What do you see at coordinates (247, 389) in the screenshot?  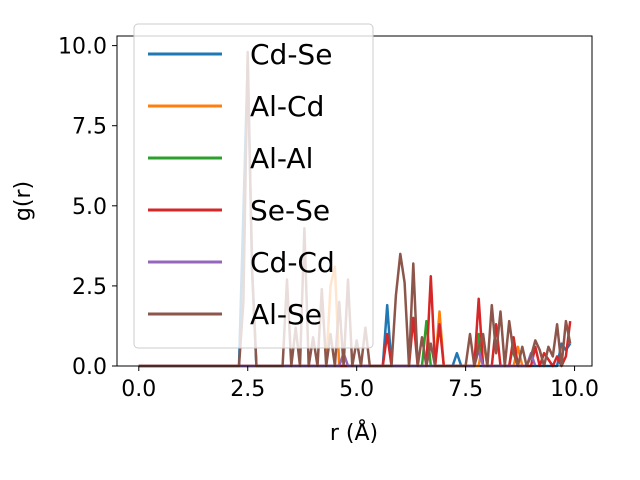 I see `x-tick-label: 2.5` at bounding box center [247, 389].